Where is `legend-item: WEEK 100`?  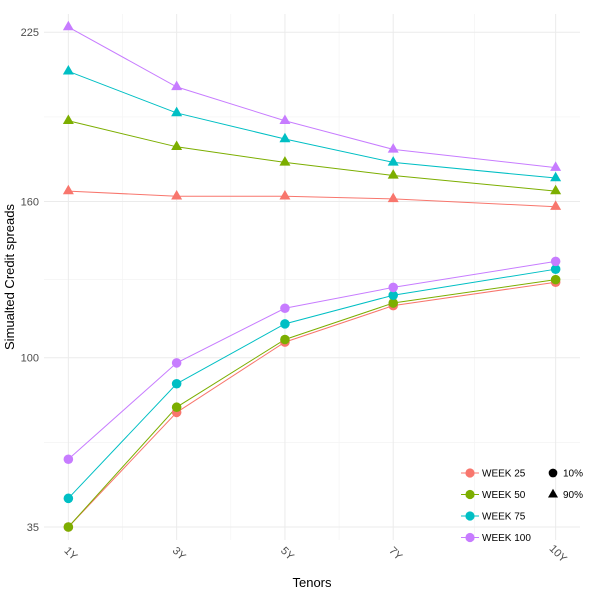
legend-item: WEEK 100 is located at coordinates (496, 538).